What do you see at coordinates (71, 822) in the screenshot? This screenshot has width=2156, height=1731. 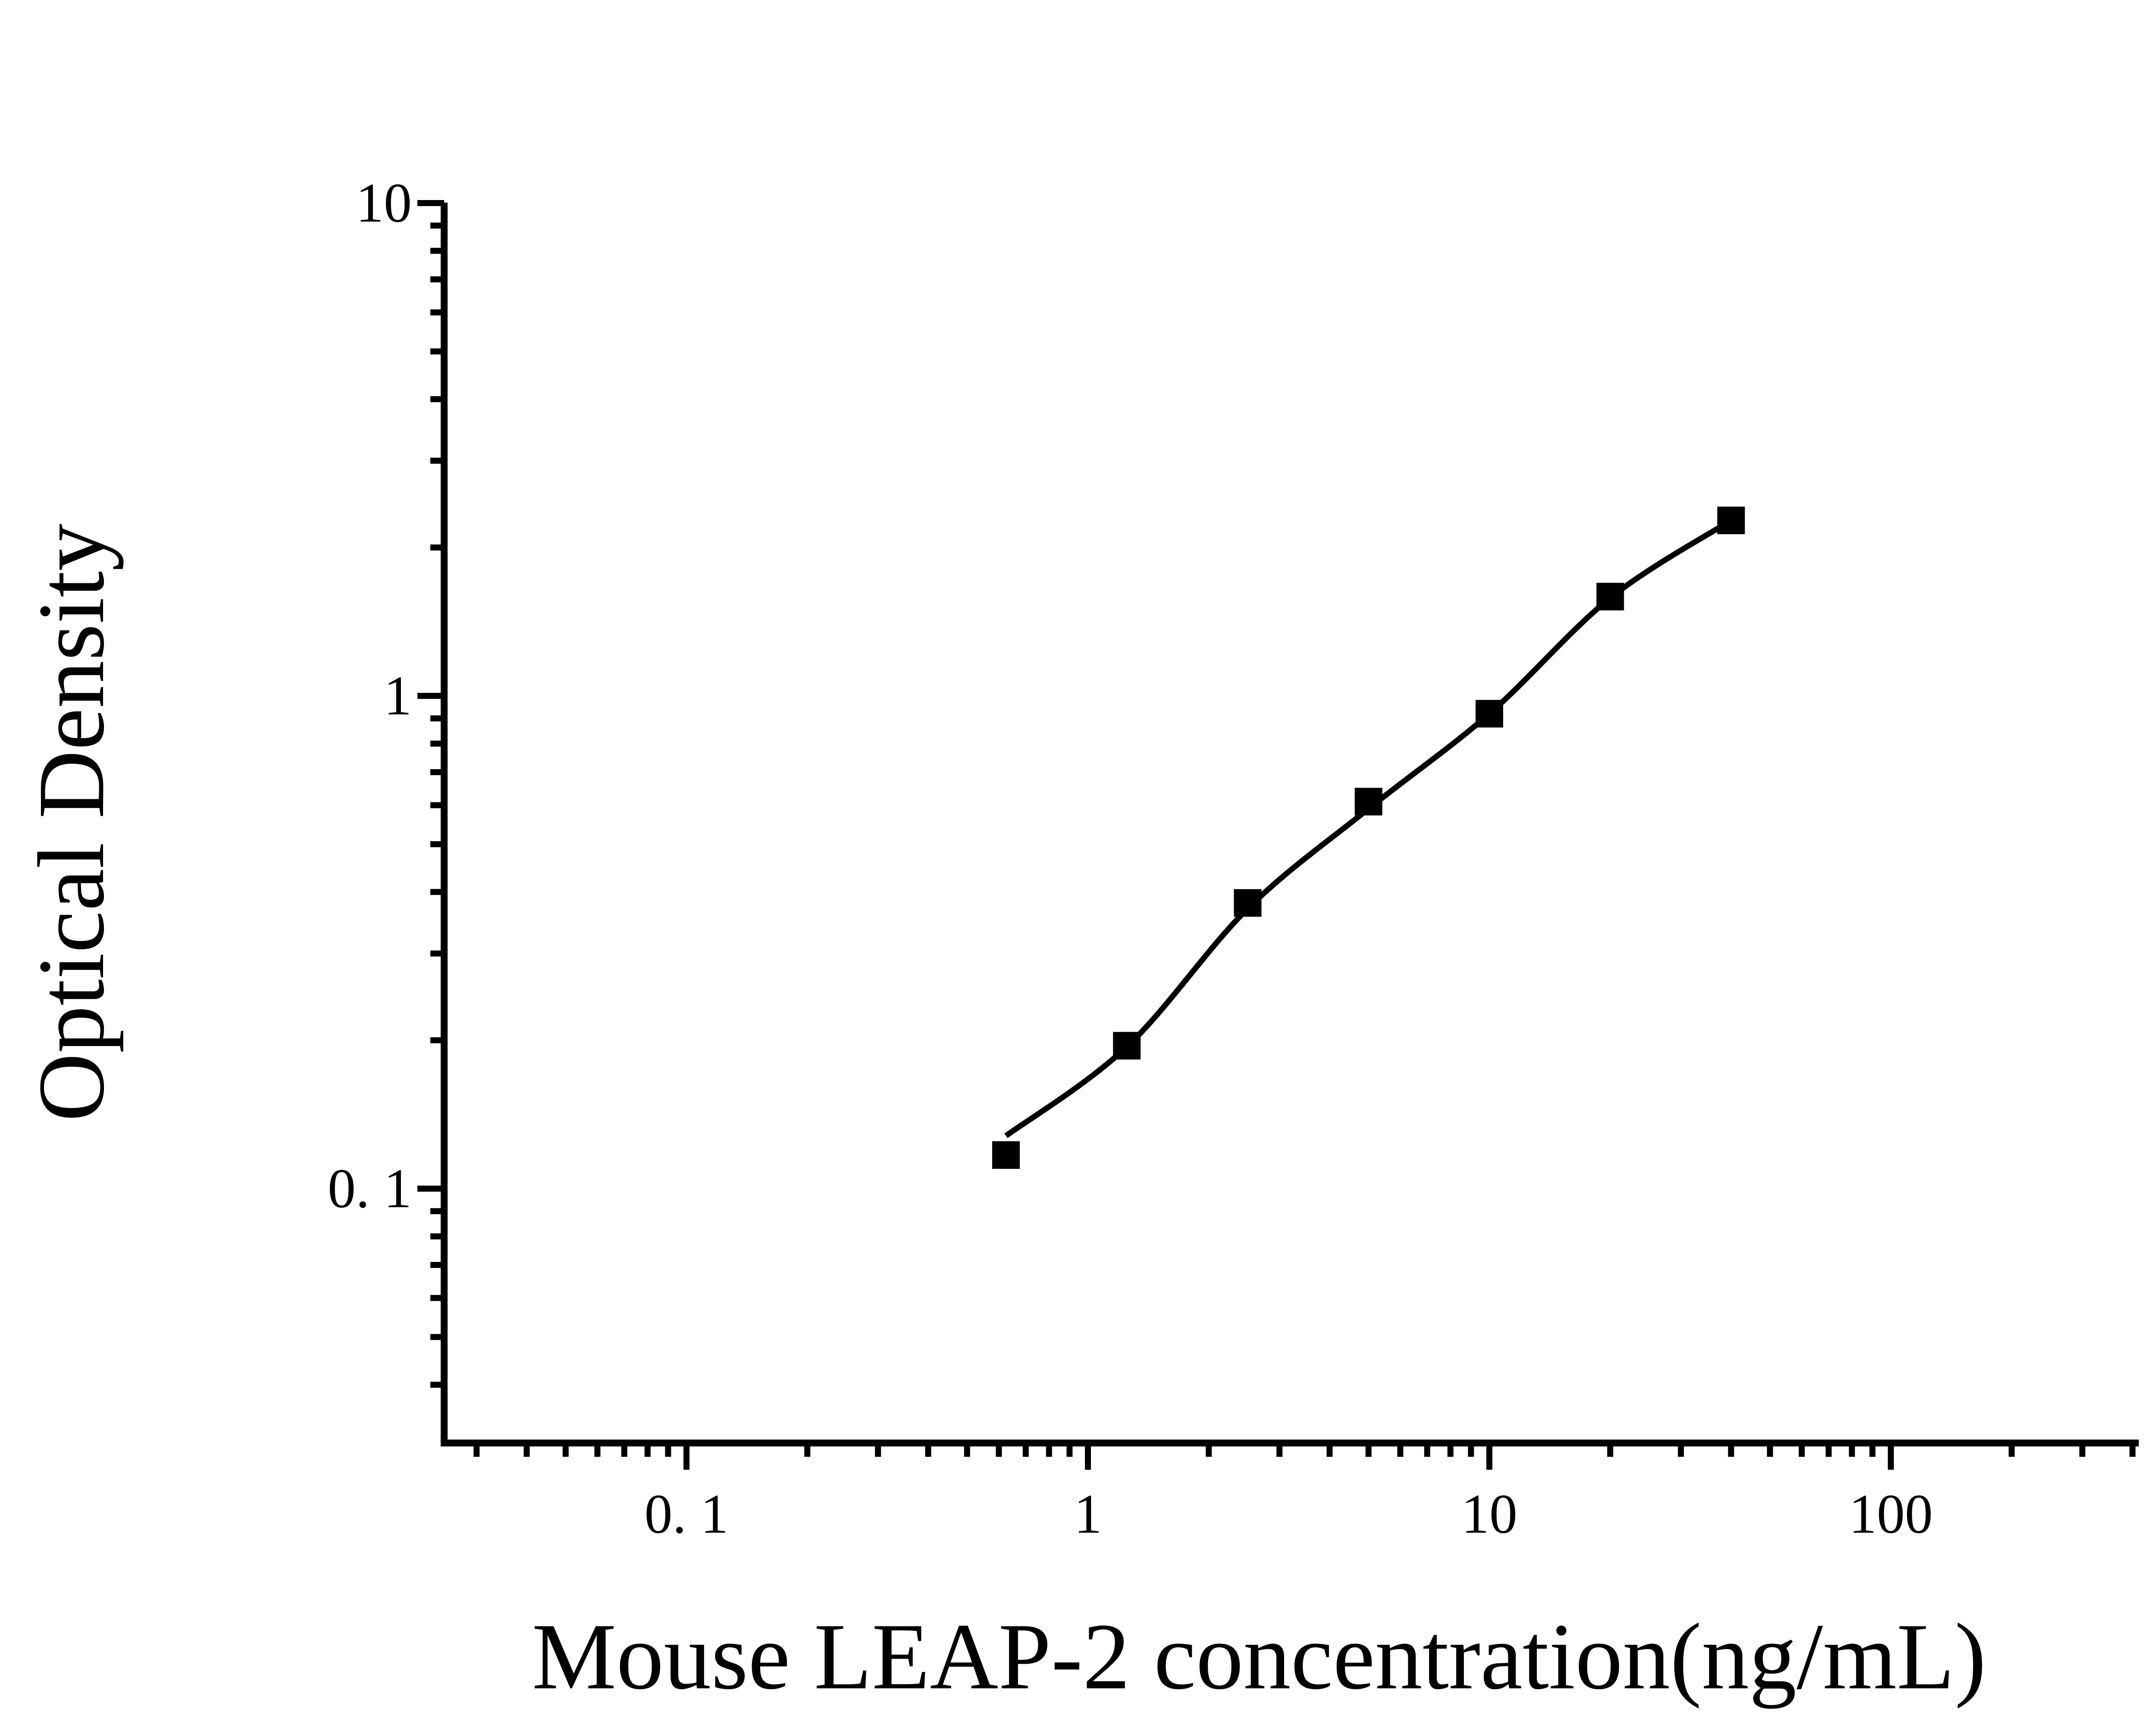 I see `y-axis-title: Optical Density` at bounding box center [71, 822].